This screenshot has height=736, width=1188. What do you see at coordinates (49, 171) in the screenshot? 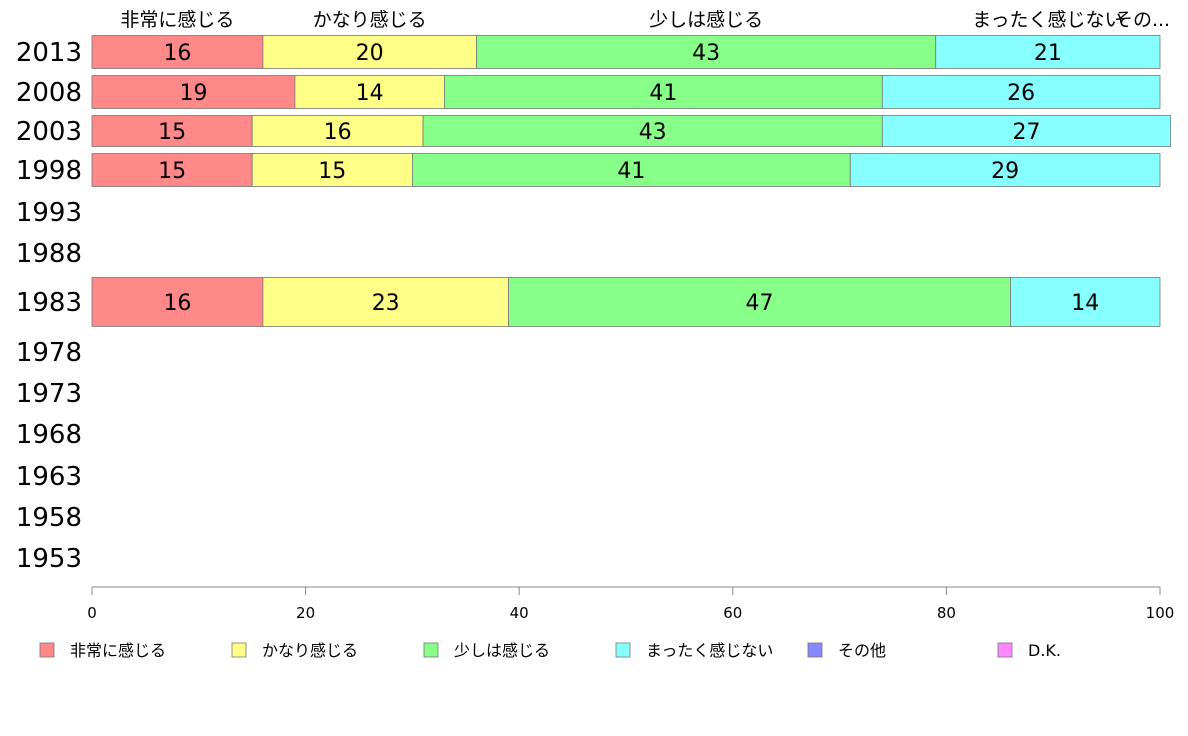
I see `year-label: 1998` at bounding box center [49, 171].